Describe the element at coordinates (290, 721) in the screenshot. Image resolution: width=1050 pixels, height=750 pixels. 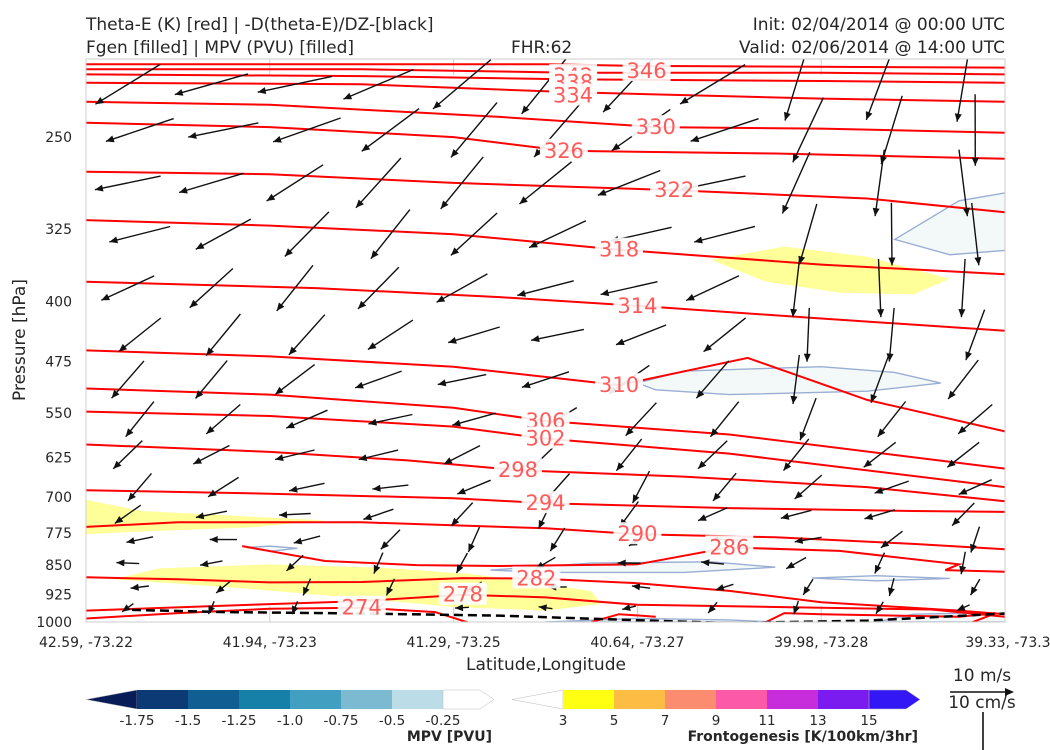
I see `colorbar-tick-label: -1.0` at that location.